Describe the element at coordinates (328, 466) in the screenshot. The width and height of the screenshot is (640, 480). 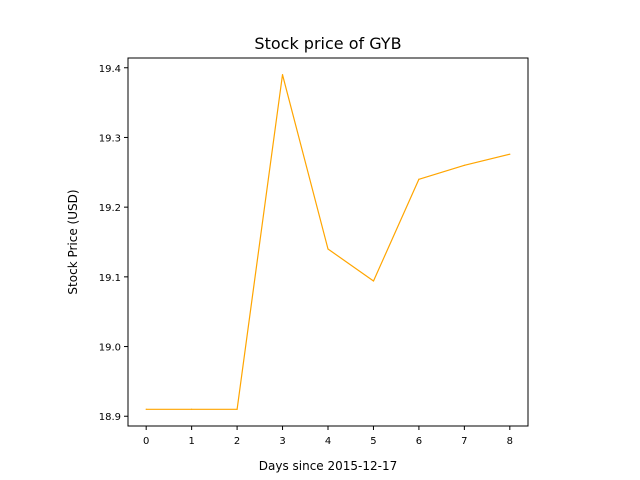
I see `x-axis-label: Days since 2015-12-17` at that location.